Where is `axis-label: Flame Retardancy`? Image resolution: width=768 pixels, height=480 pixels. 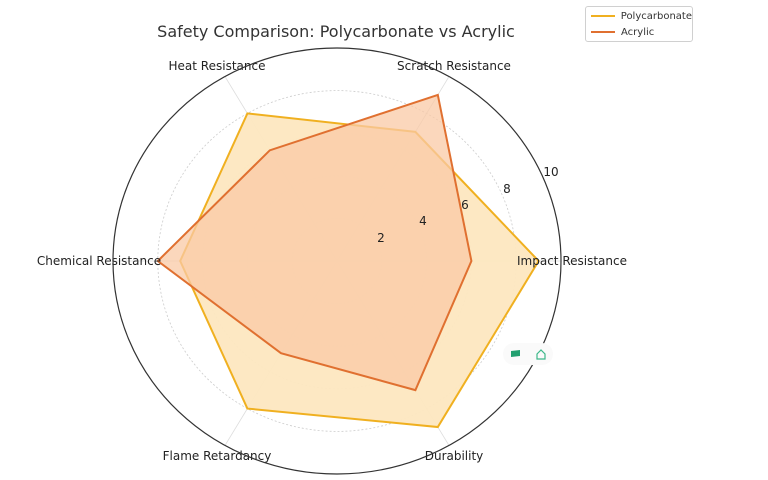
axis-label: Flame Retardancy is located at coordinates (217, 456).